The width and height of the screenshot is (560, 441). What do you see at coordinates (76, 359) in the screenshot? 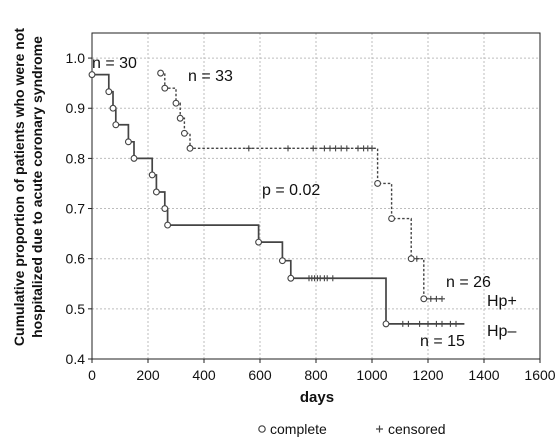
I see `y-tick-label: 0.4` at bounding box center [76, 359].